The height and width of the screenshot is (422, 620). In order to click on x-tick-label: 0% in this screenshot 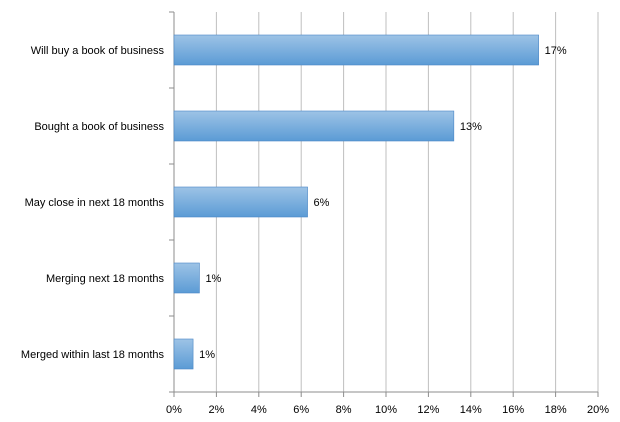, I will do `click(174, 410)`.